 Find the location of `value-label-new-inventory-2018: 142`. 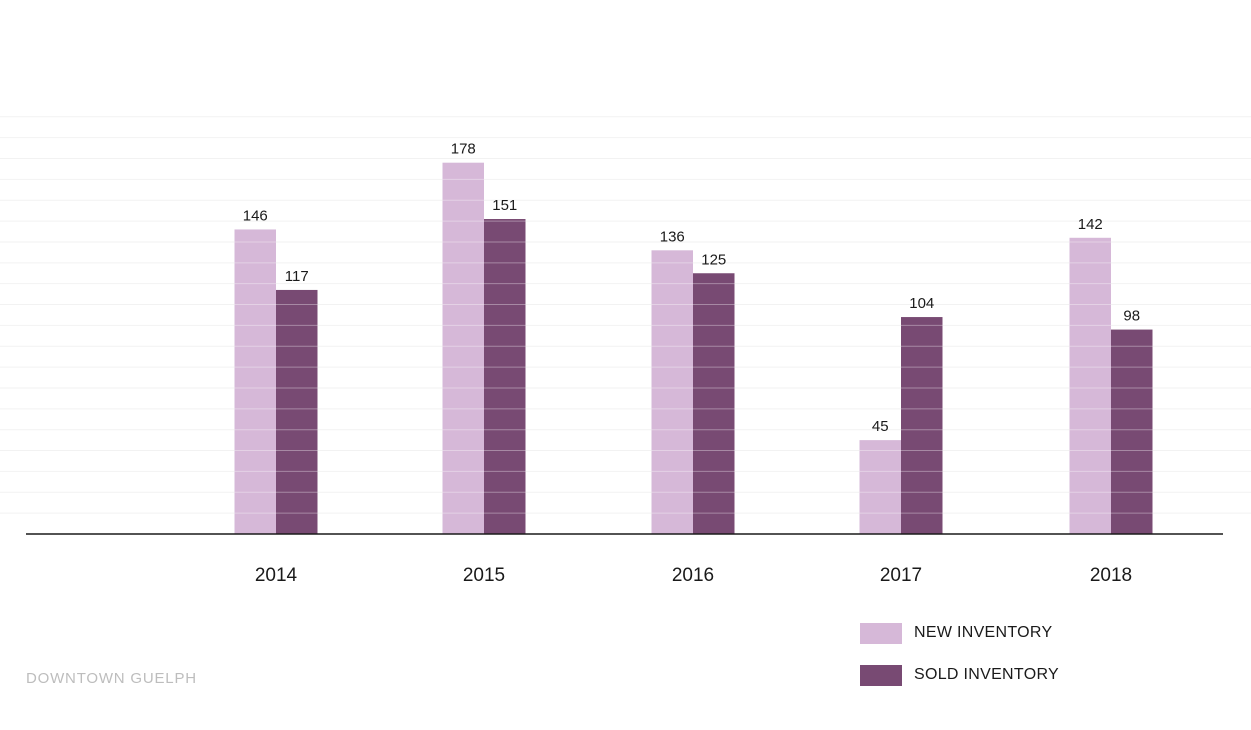

value-label-new-inventory-2018: 142 is located at coordinates (1090, 224).